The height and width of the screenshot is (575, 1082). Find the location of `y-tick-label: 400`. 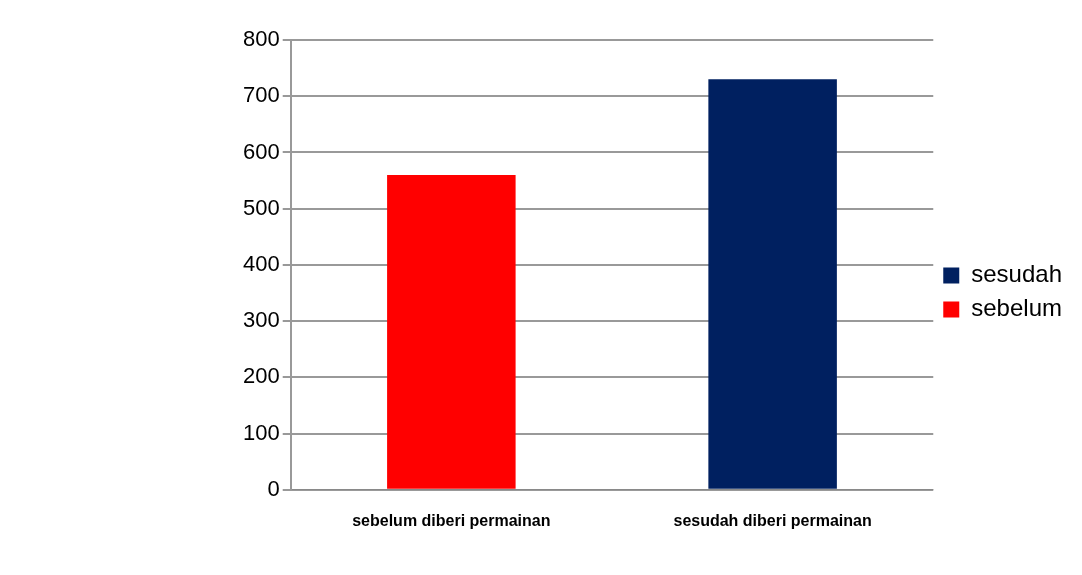

y-tick-label: 400 is located at coordinates (261, 263).